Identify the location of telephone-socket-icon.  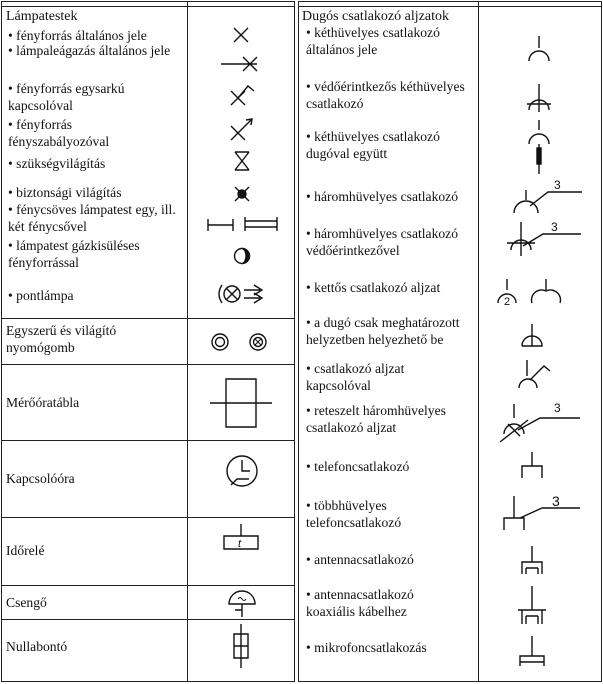
(532, 465).